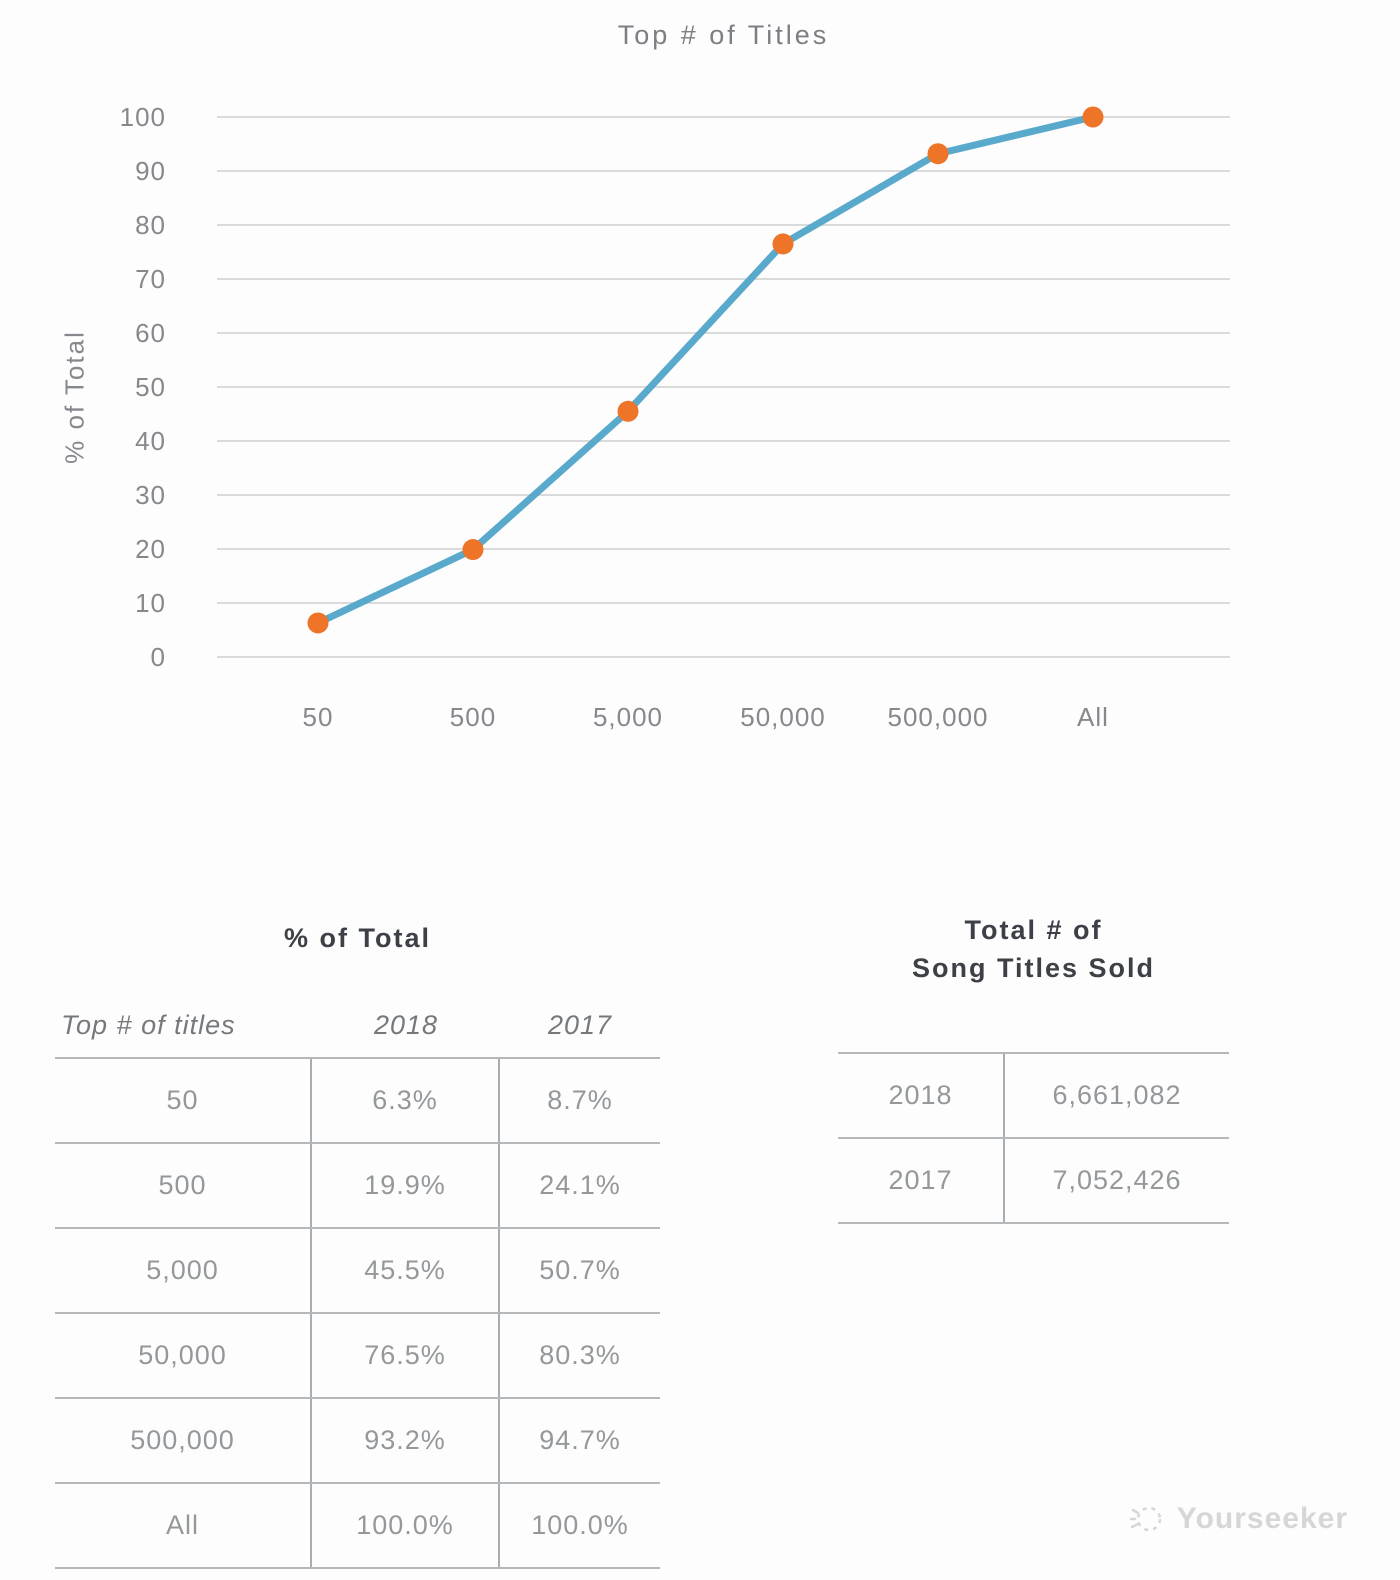  What do you see at coordinates (150, 549) in the screenshot?
I see `y-tick-label: 20` at bounding box center [150, 549].